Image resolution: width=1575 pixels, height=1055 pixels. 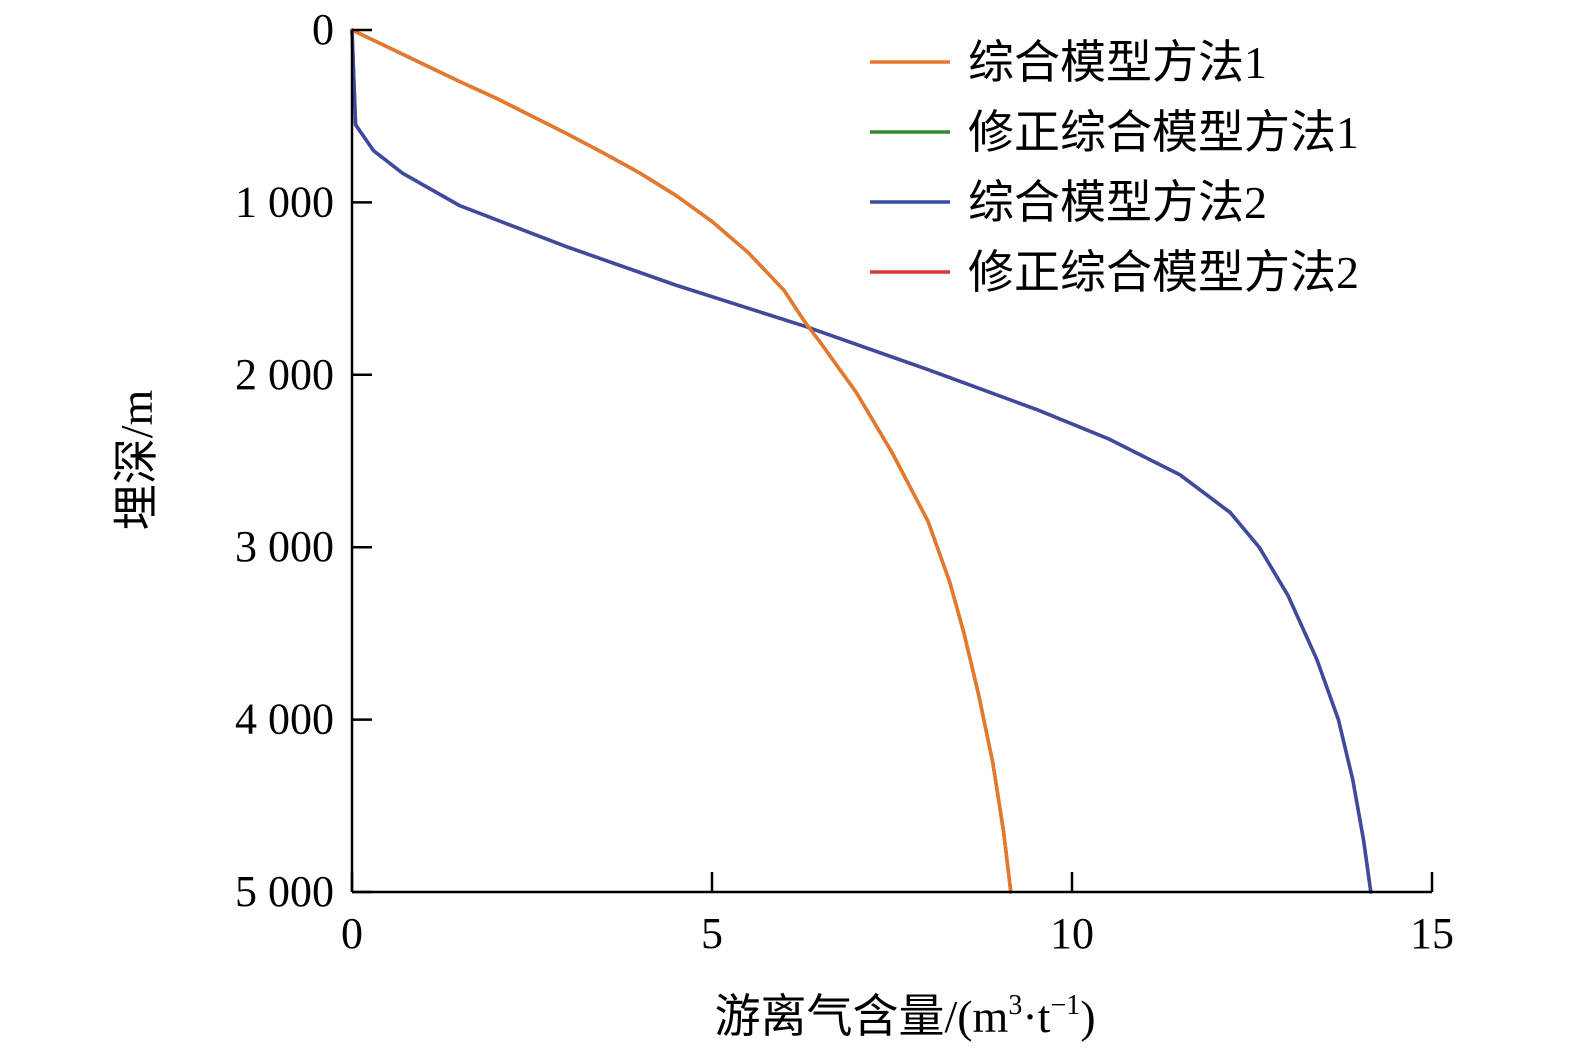 What do you see at coordinates (323, 29) in the screenshot?
I see `y-tick-label-0: 0` at bounding box center [323, 29].